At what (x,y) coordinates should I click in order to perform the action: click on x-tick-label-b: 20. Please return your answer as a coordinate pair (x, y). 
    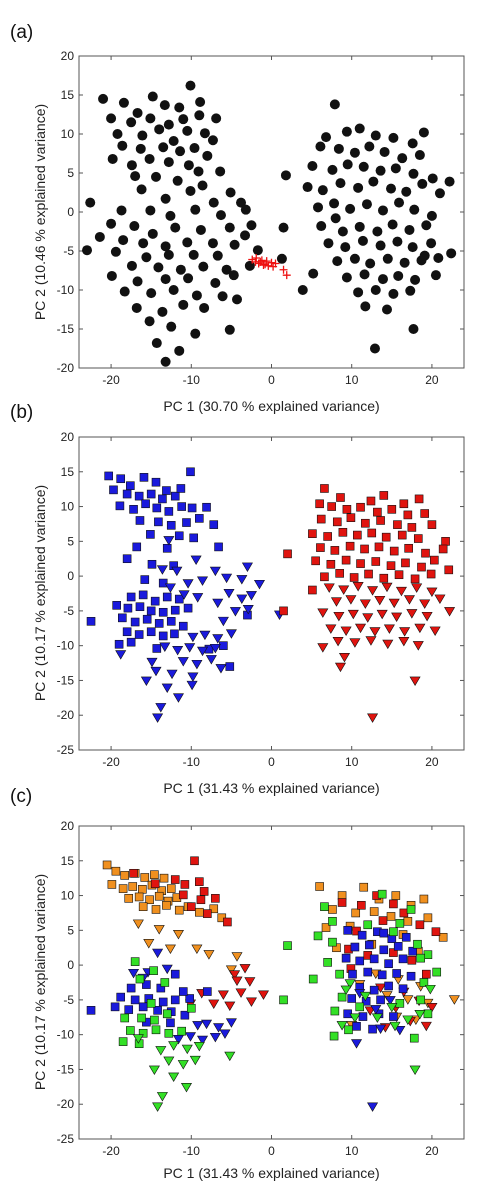
    Looking at the image, I should click on (432, 762).